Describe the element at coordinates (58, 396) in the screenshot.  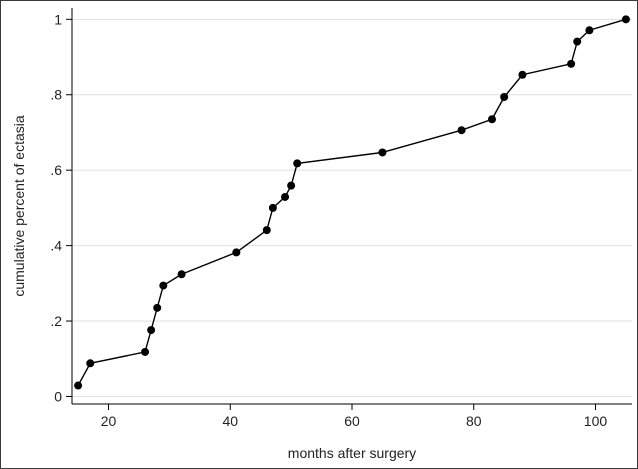
I see `y-tick-label: 0` at that location.